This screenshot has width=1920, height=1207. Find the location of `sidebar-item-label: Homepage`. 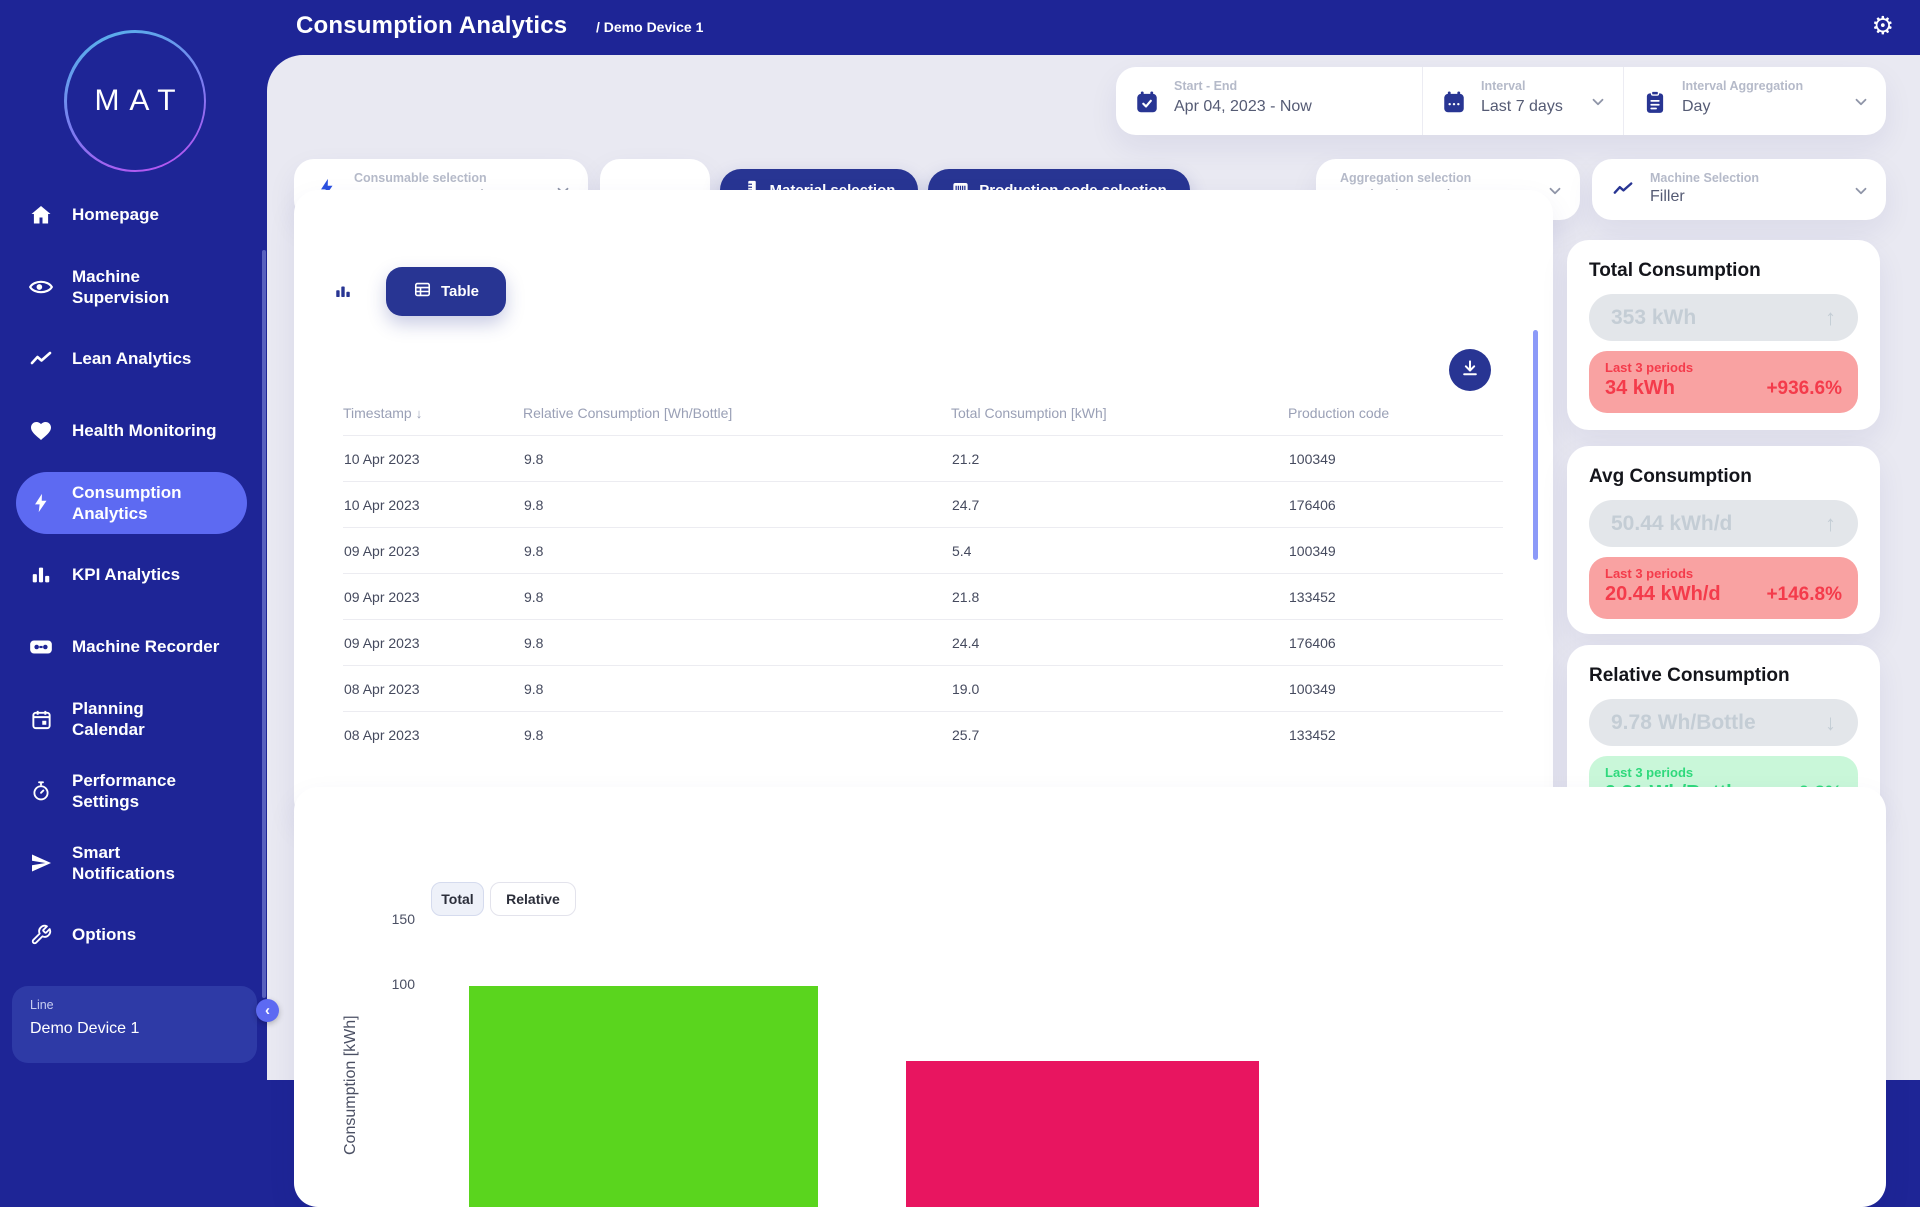

sidebar-item-label: Homepage is located at coordinates (115, 215).